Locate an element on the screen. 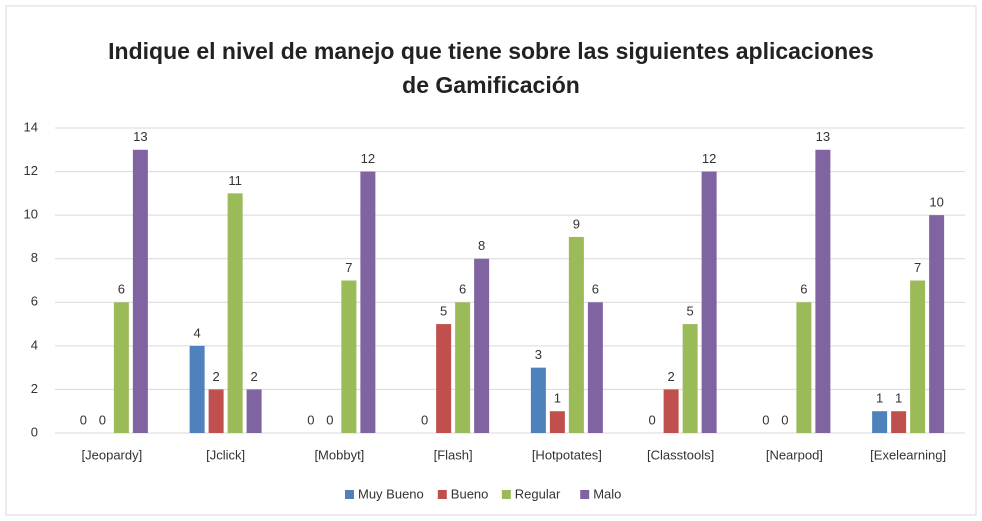 The width and height of the screenshot is (982, 521). x-tick-label: [Jeopardy] is located at coordinates (112, 454).